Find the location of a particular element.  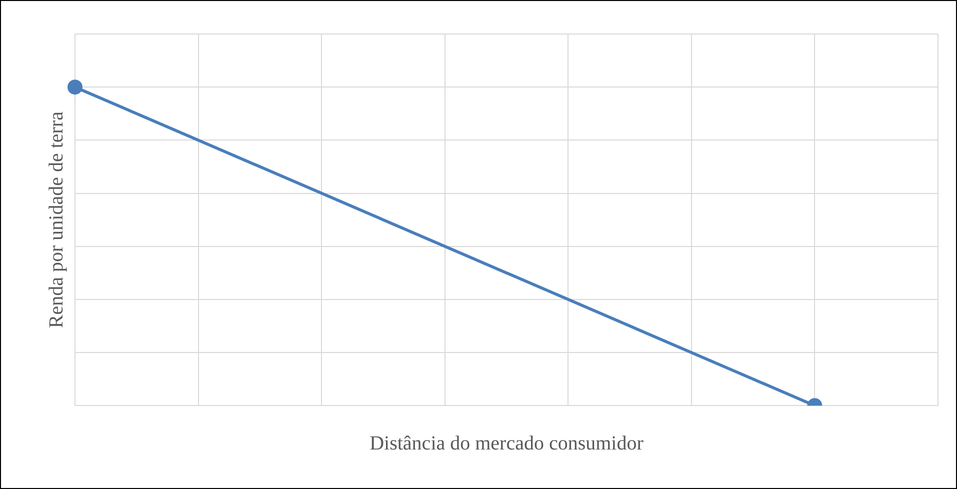

x-axis-title: Distância do mercado consumidor is located at coordinates (507, 443).